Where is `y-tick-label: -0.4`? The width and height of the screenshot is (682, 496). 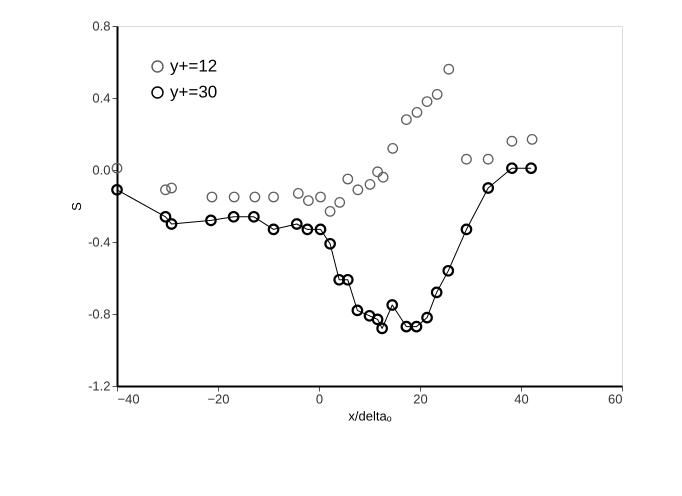
y-tick-label: -0.4 is located at coordinates (99, 242).